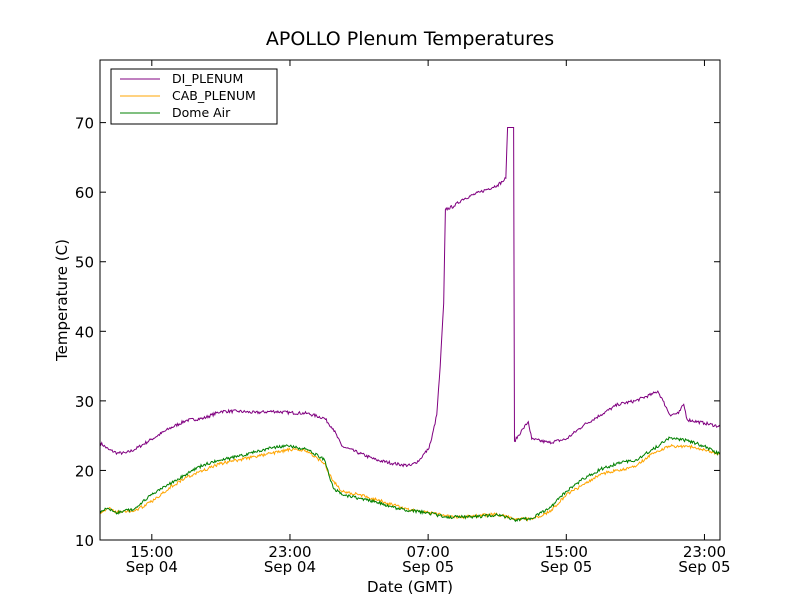  Describe the element at coordinates (84, 332) in the screenshot. I see `y-tick-label: 40` at that location.